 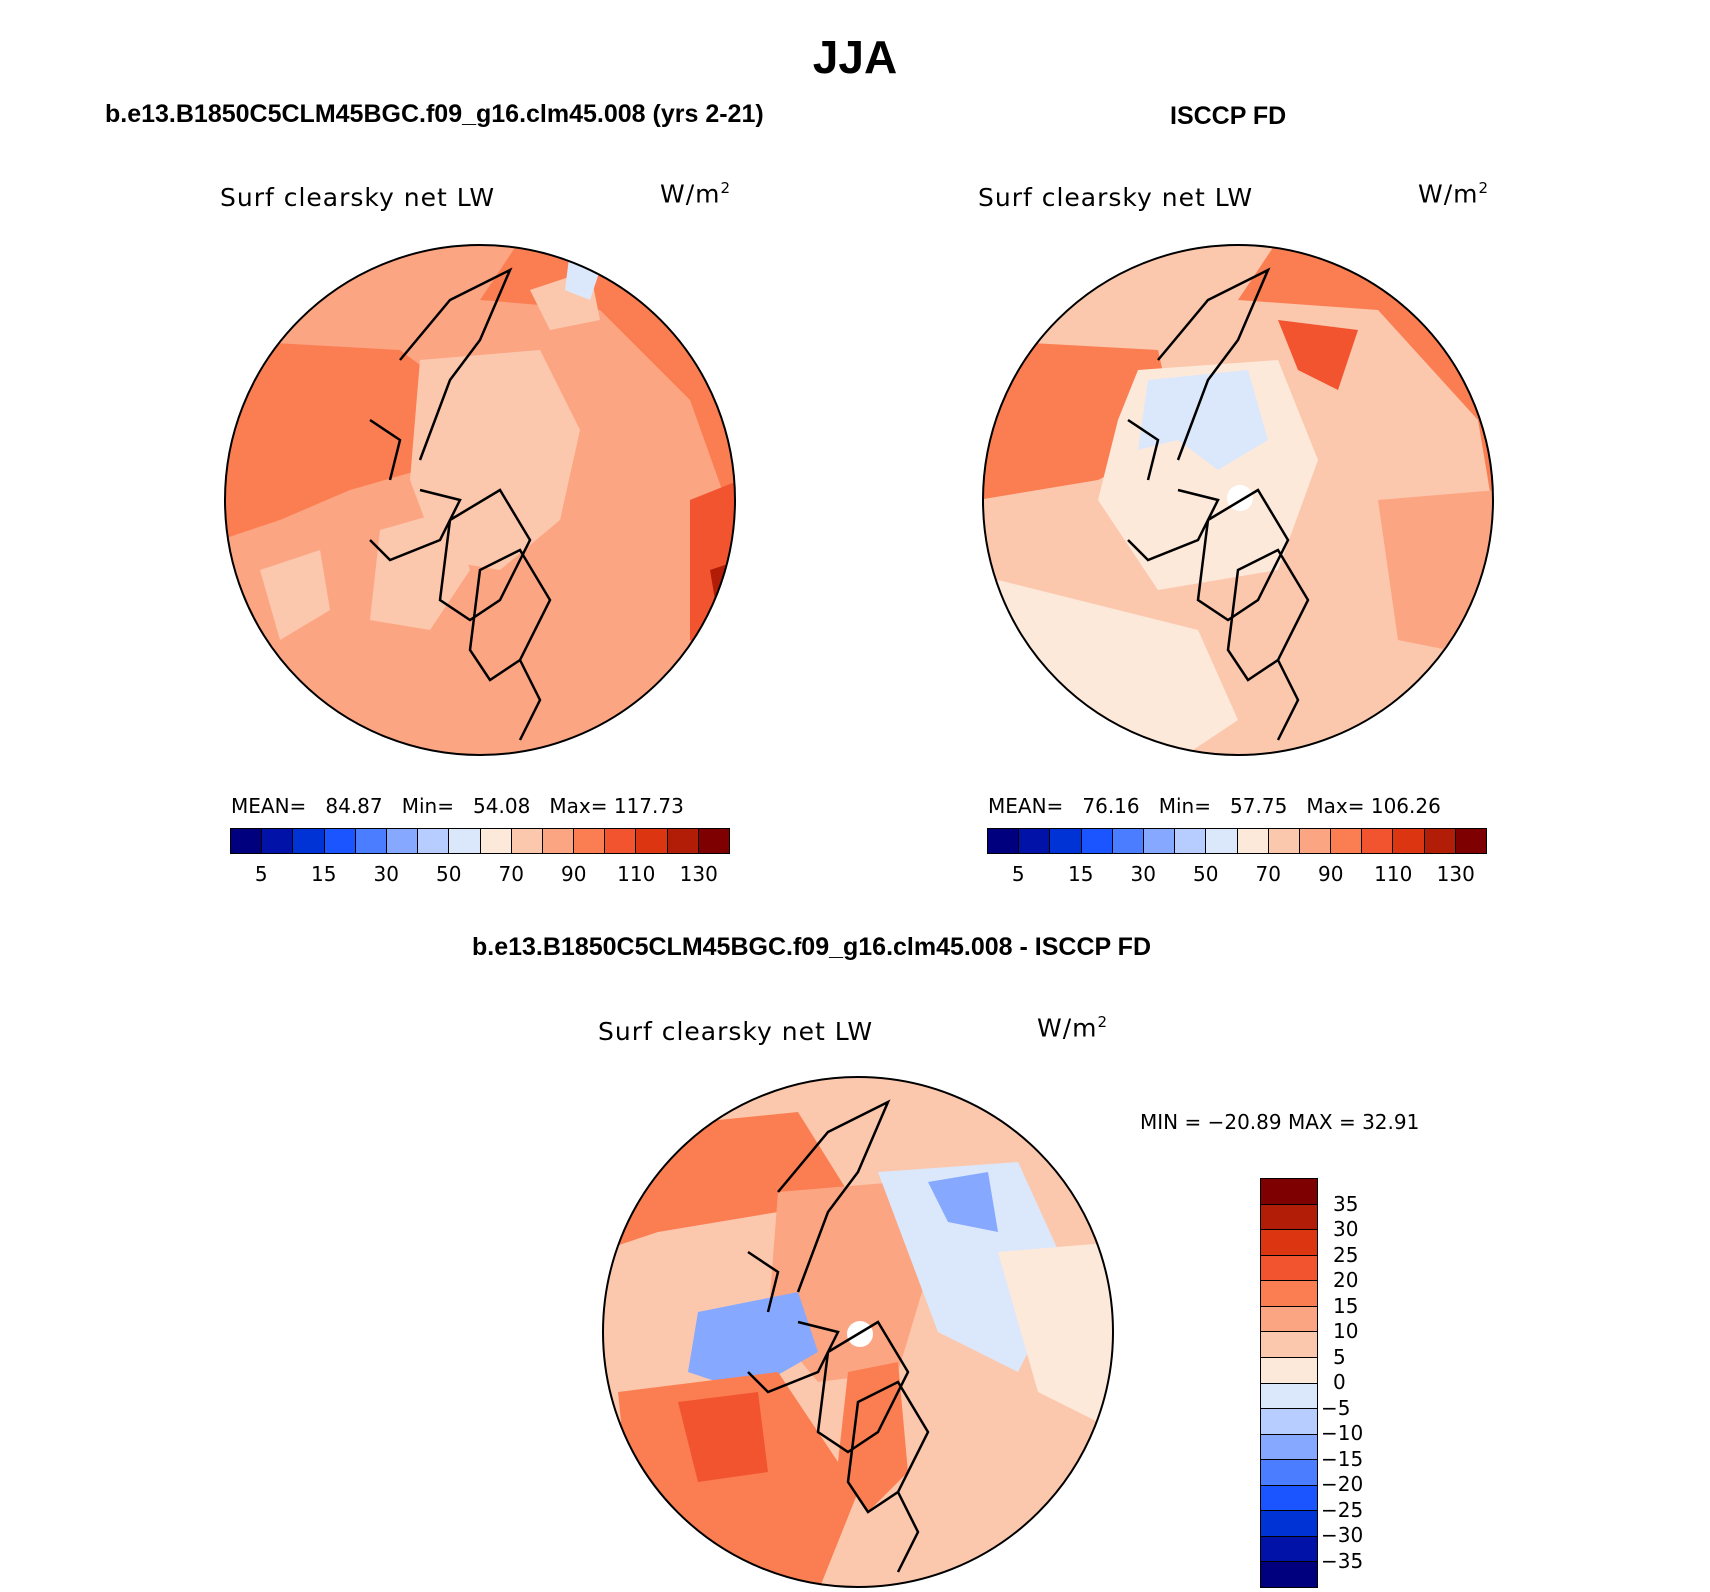 What do you see at coordinates (457, 806) in the screenshot?
I see `model-stats: MEAN= 84.87 Min= 54.08 Max= 117.73` at bounding box center [457, 806].